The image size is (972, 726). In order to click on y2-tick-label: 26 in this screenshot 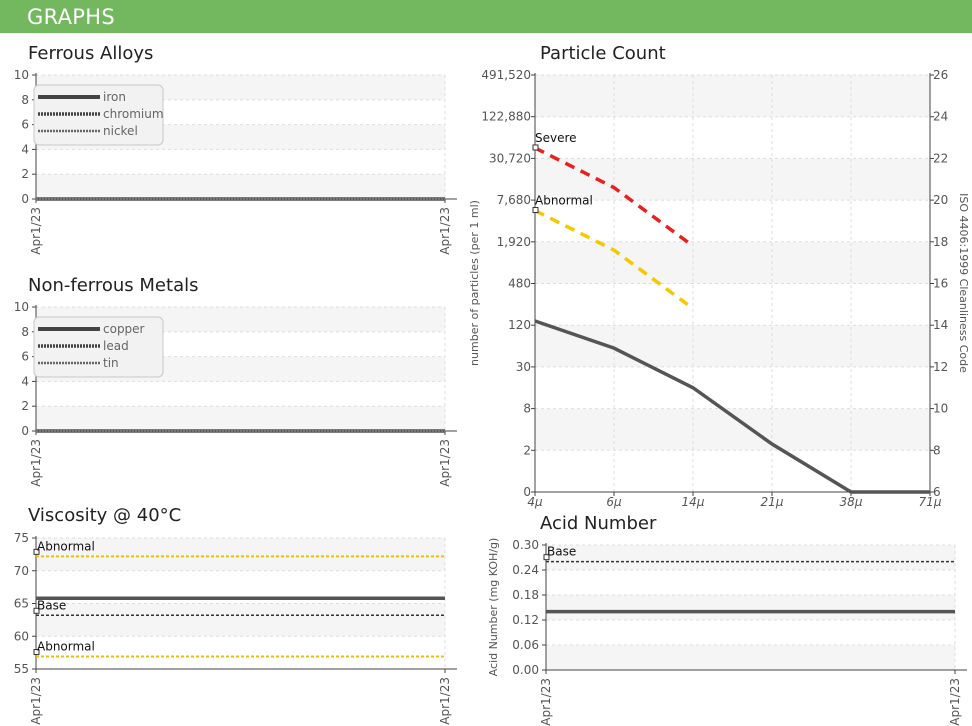, I will do `click(940, 75)`.